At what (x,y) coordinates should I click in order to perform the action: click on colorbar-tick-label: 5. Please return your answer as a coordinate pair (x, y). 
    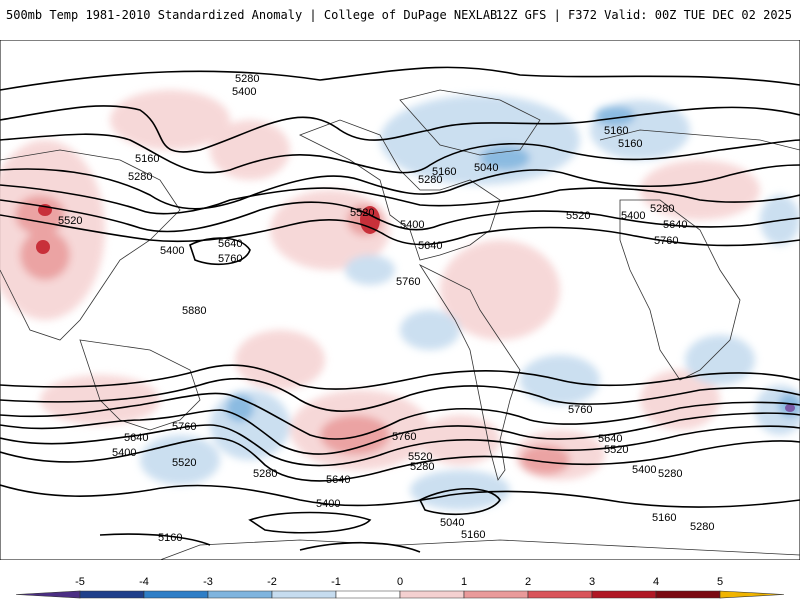
    Looking at the image, I should click on (720, 582).